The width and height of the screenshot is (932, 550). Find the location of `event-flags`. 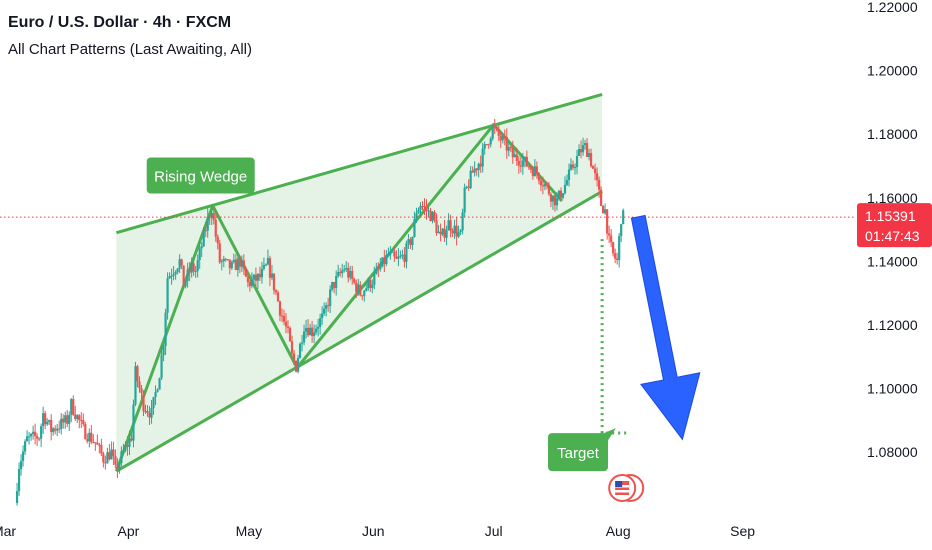

event-flags is located at coordinates (626, 488).